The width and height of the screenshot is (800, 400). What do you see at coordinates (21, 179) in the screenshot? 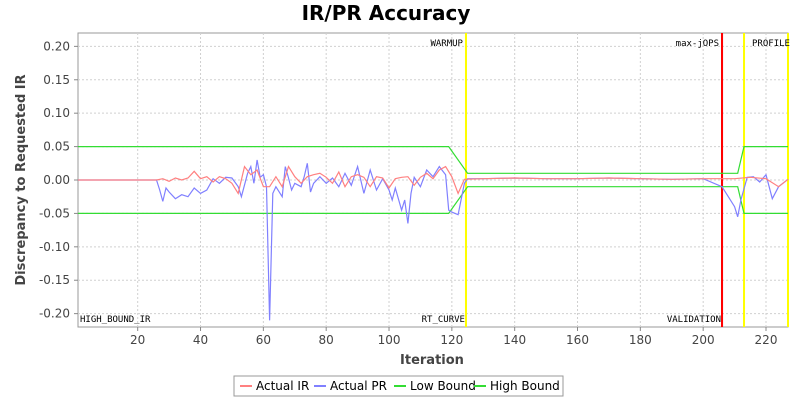
I see `y-axis-label: Discrepancy to Requested IR` at bounding box center [21, 179].